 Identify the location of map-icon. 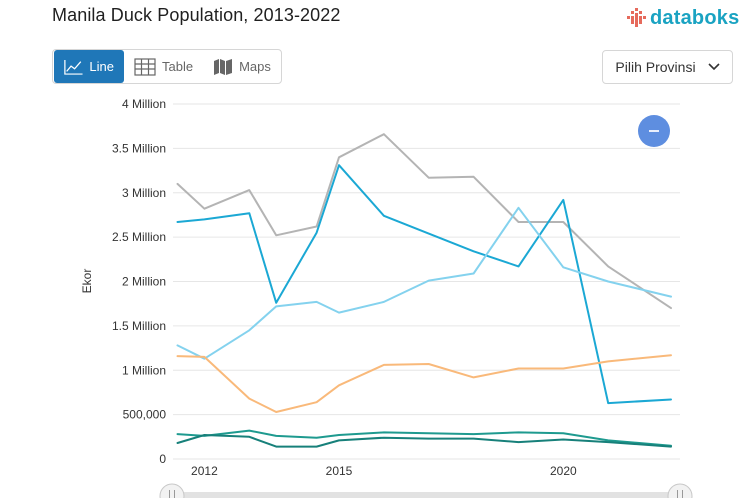
(223, 66).